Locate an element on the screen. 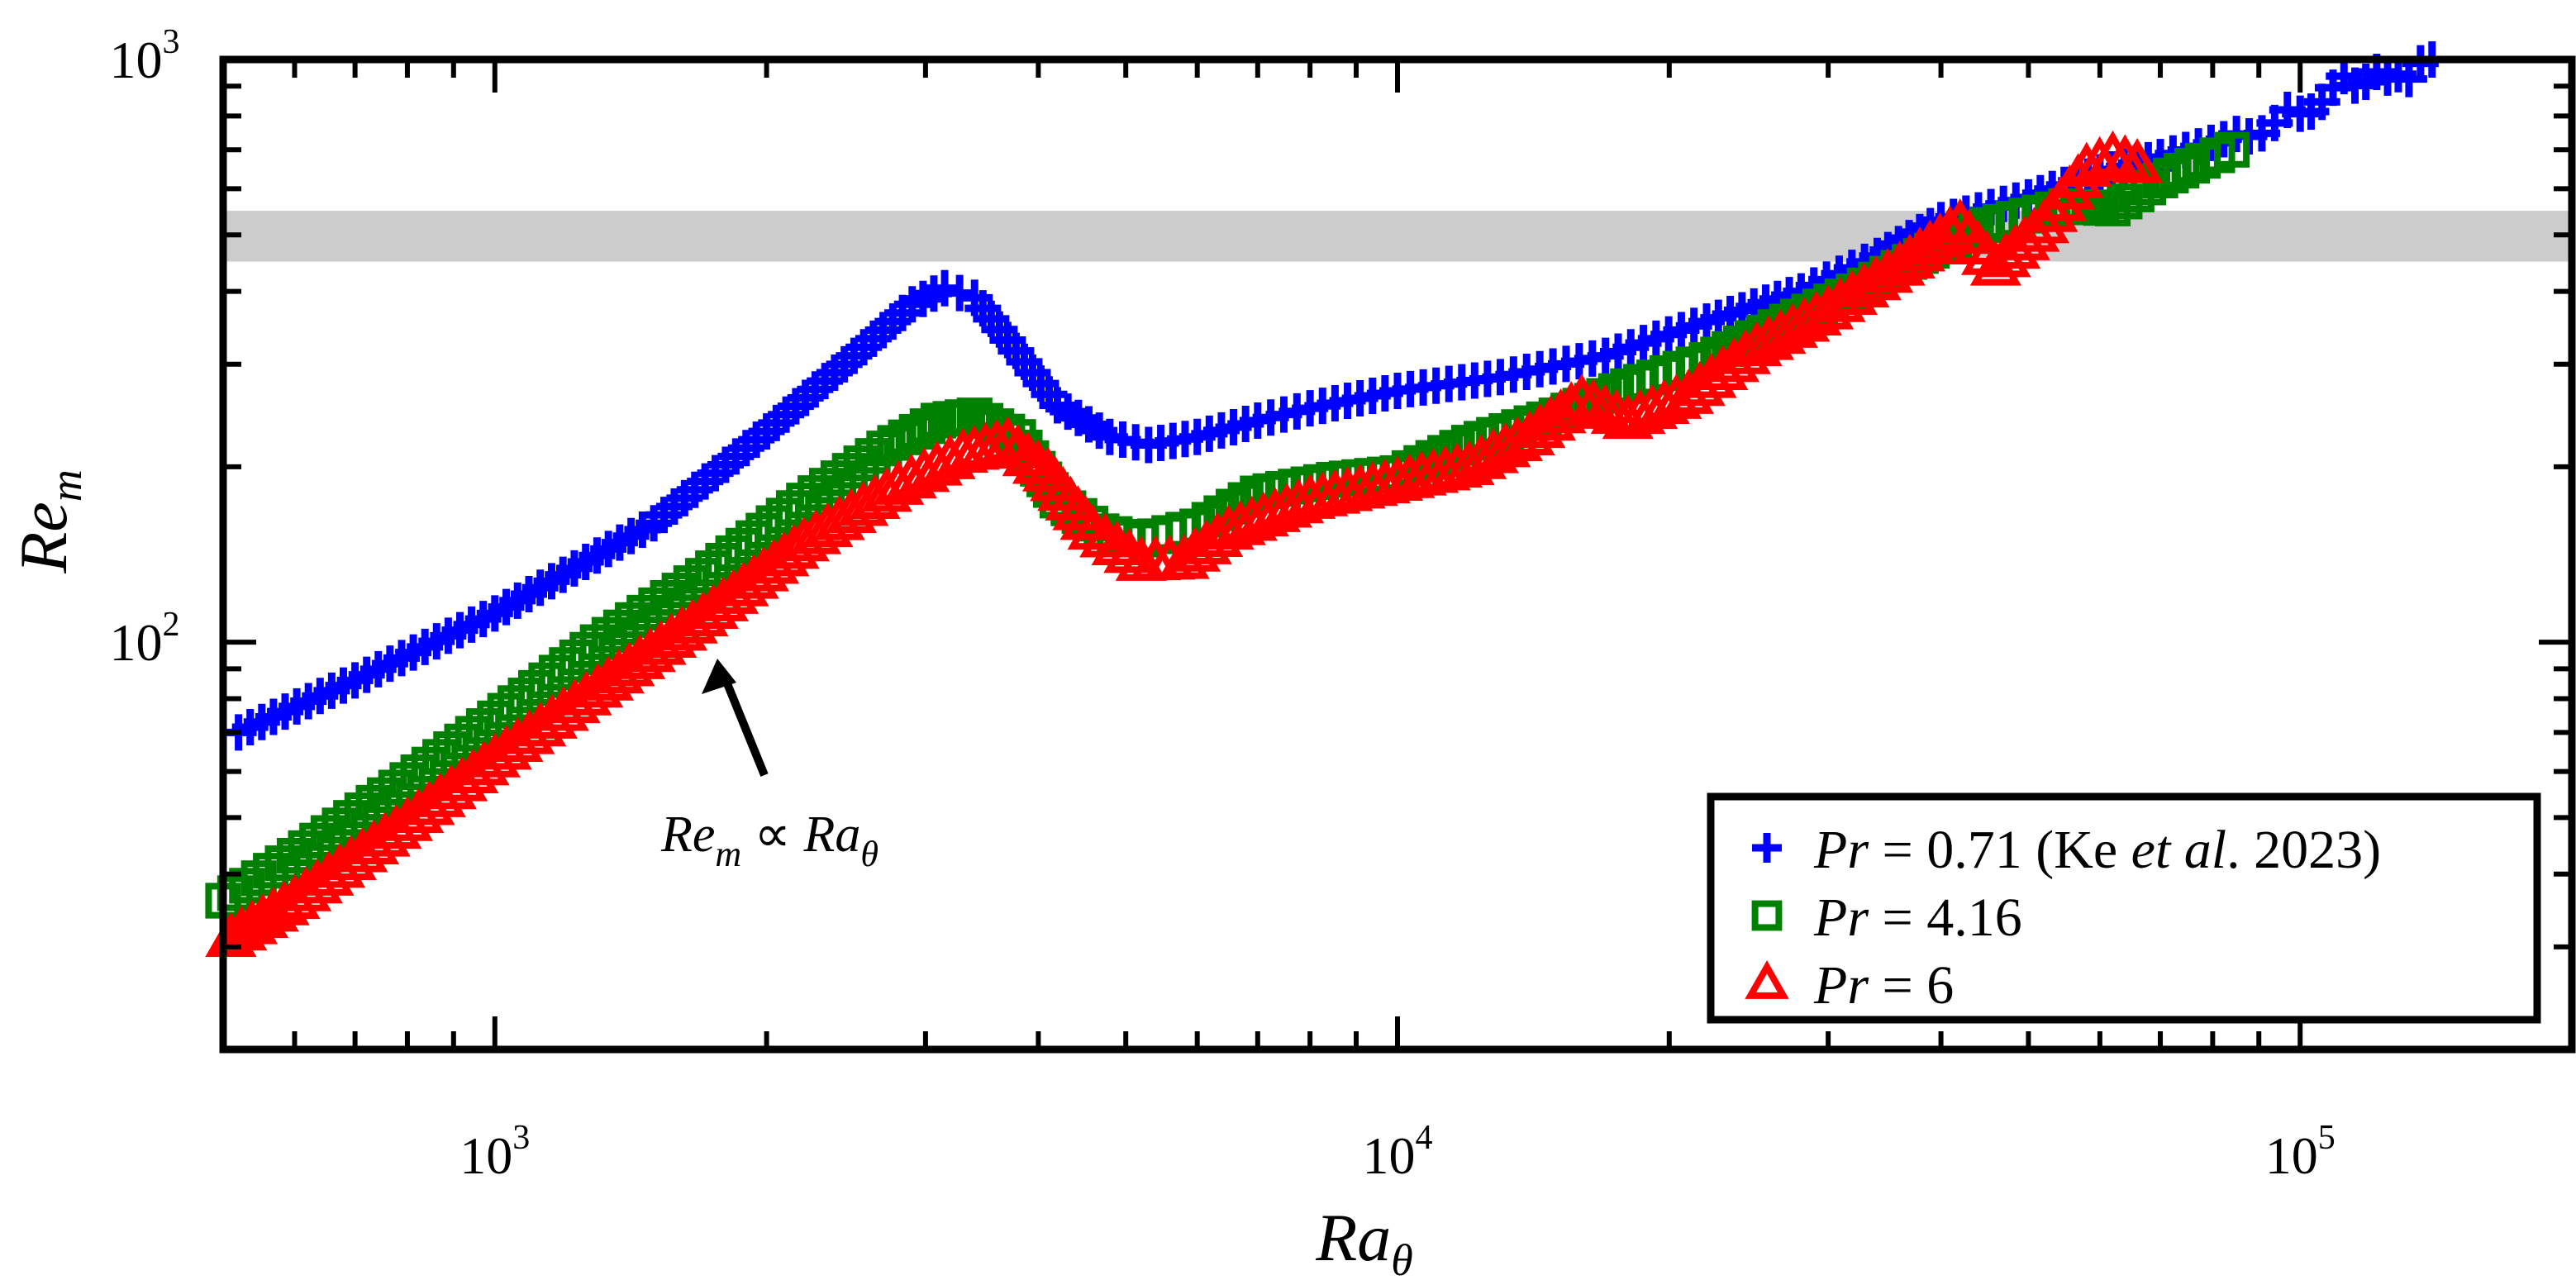 This screenshot has height=1280, width=2576. y-tick-label: 10² is located at coordinates (145, 639).